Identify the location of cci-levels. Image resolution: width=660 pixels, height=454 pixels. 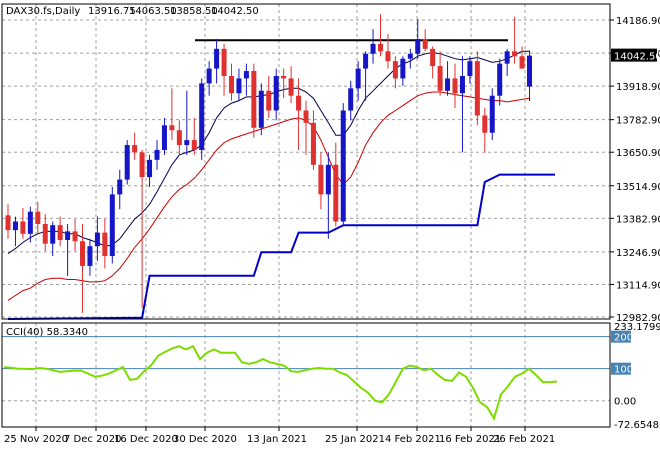
(306, 353).